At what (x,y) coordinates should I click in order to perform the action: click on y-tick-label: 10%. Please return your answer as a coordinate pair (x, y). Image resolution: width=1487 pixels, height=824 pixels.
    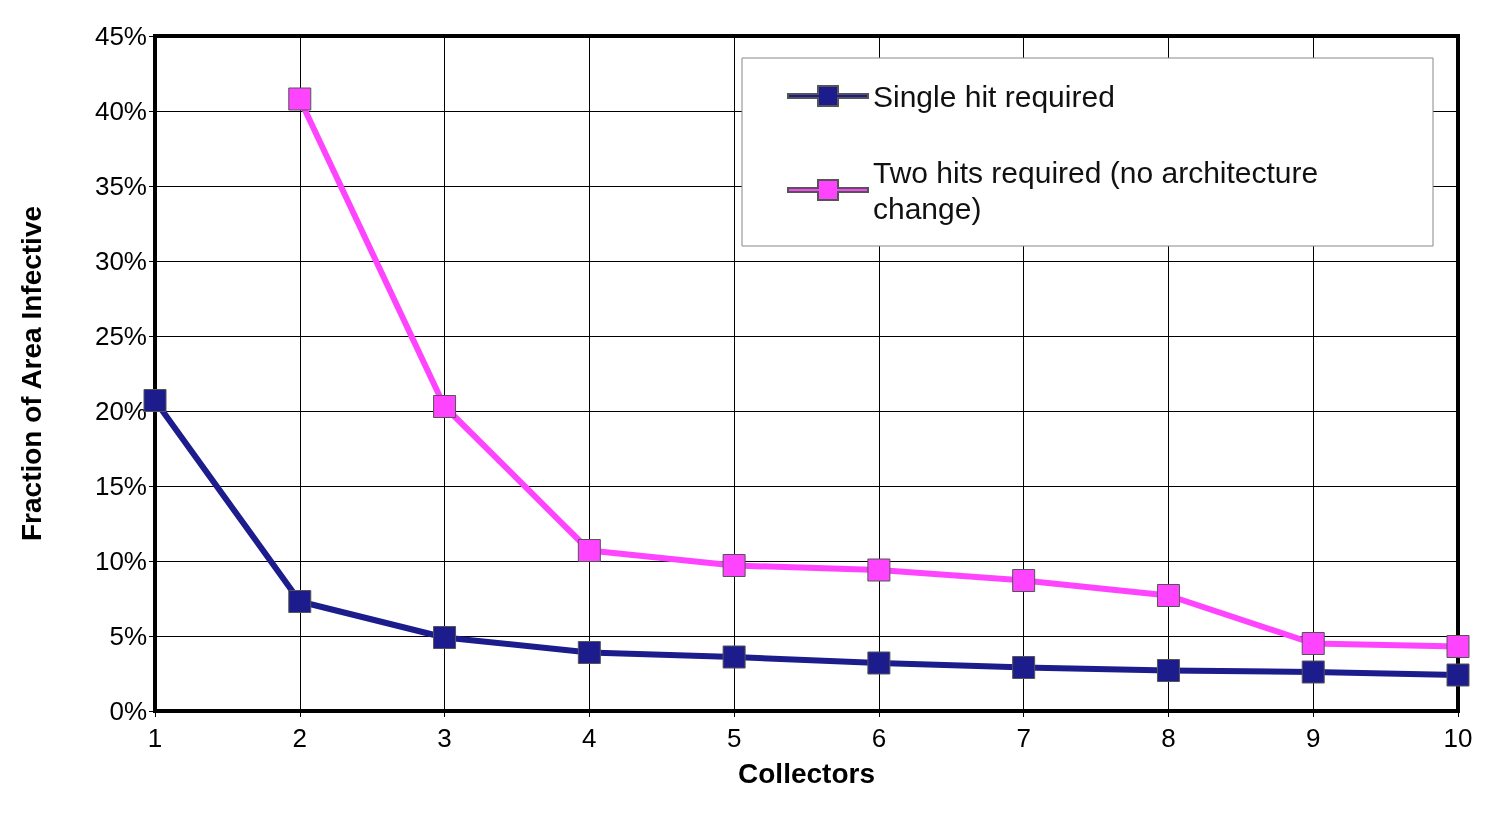
    Looking at the image, I should click on (120, 561).